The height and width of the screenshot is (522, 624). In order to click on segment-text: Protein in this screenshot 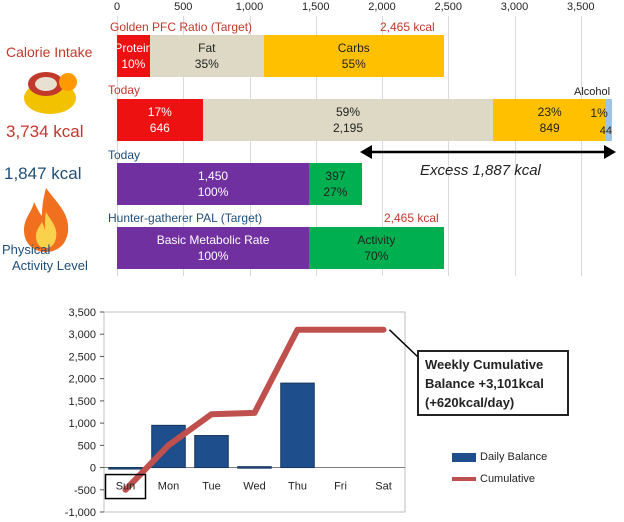, I will do `click(133, 48)`.